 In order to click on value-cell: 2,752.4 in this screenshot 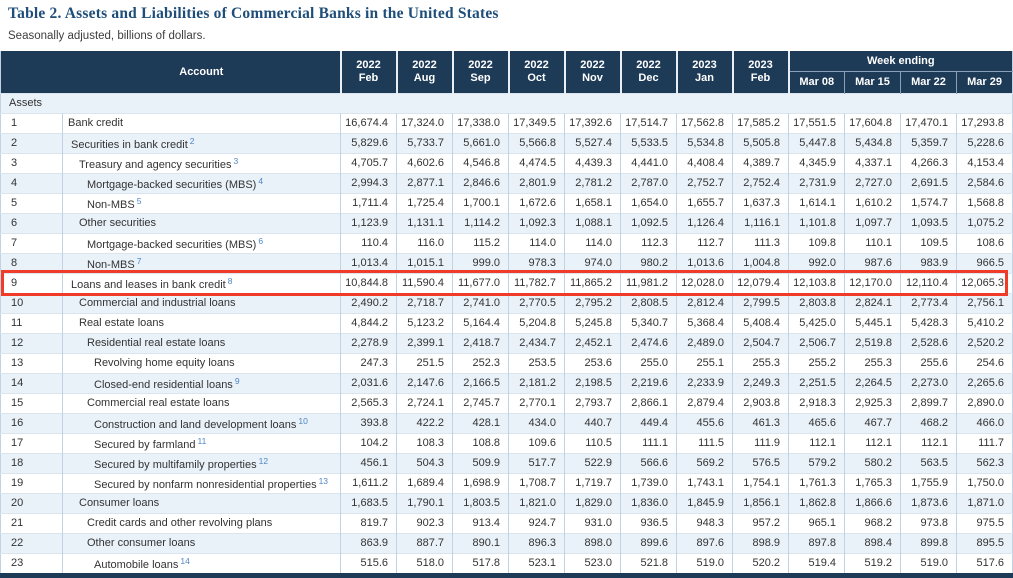, I will do `click(760, 182)`.